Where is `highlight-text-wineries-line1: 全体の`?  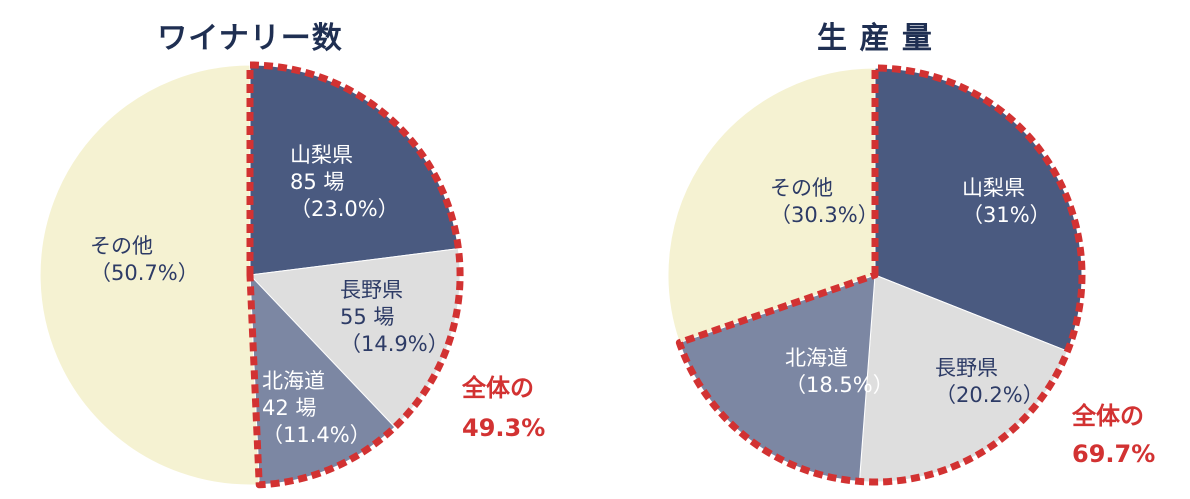 highlight-text-wineries-line1: 全体の is located at coordinates (497, 388).